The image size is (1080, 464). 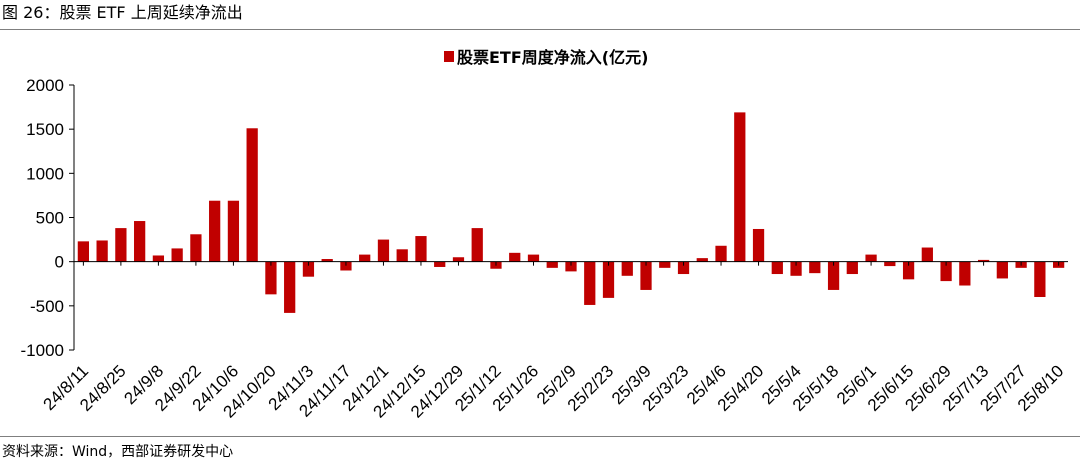 I want to click on y-tick-label: 1000, so click(x=45, y=173).